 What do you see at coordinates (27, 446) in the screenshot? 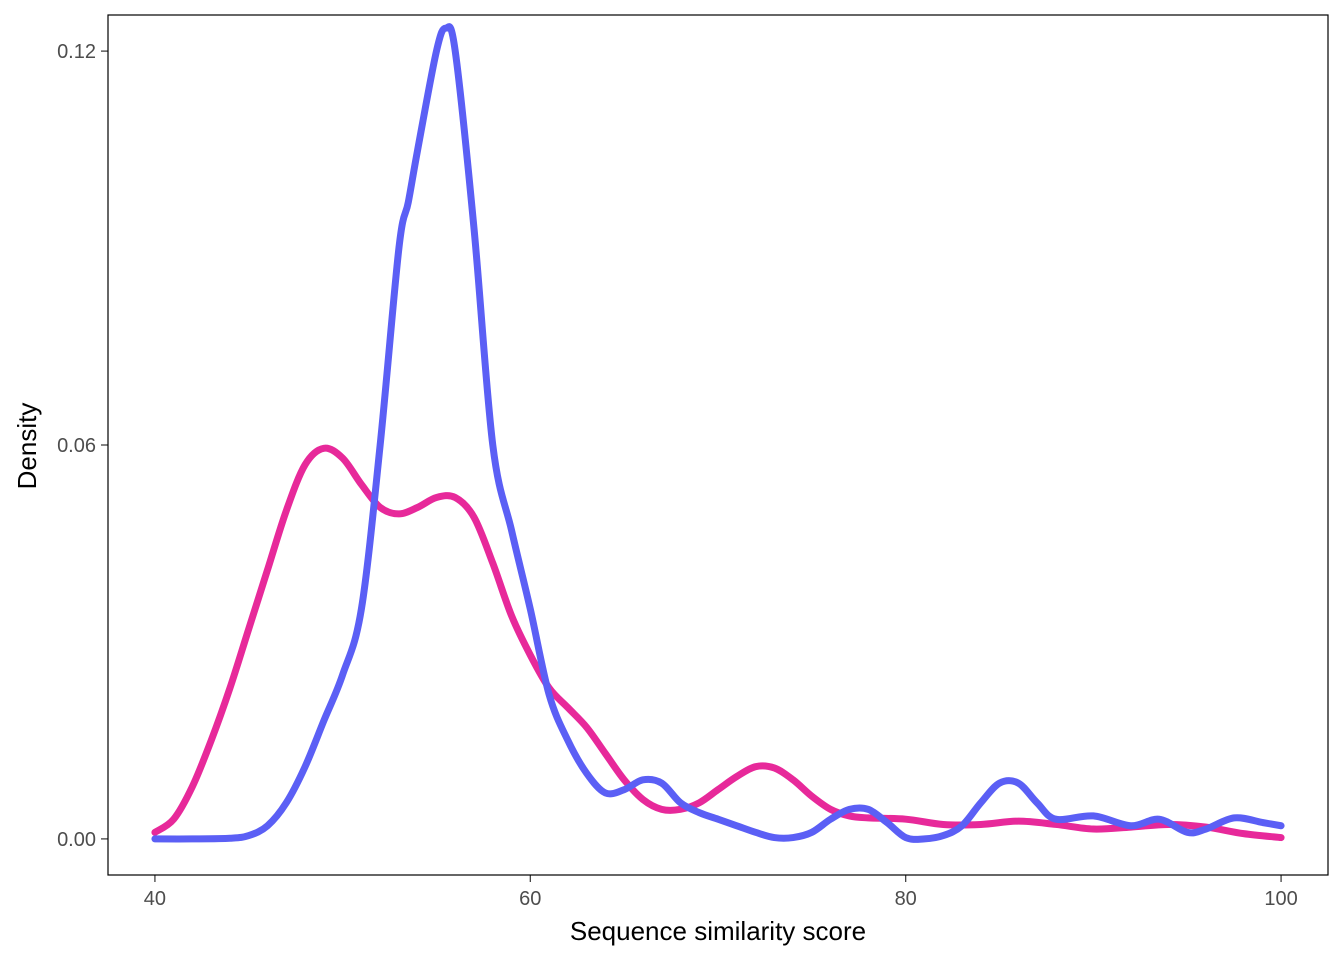
I see `y-axis-title: Density` at bounding box center [27, 446].